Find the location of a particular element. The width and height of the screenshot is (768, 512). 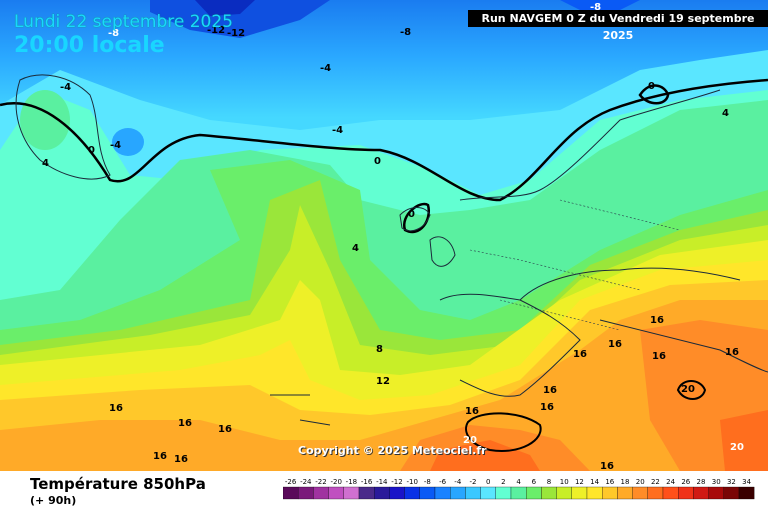

scale-tick-label: 14 is located at coordinates (594, 482).